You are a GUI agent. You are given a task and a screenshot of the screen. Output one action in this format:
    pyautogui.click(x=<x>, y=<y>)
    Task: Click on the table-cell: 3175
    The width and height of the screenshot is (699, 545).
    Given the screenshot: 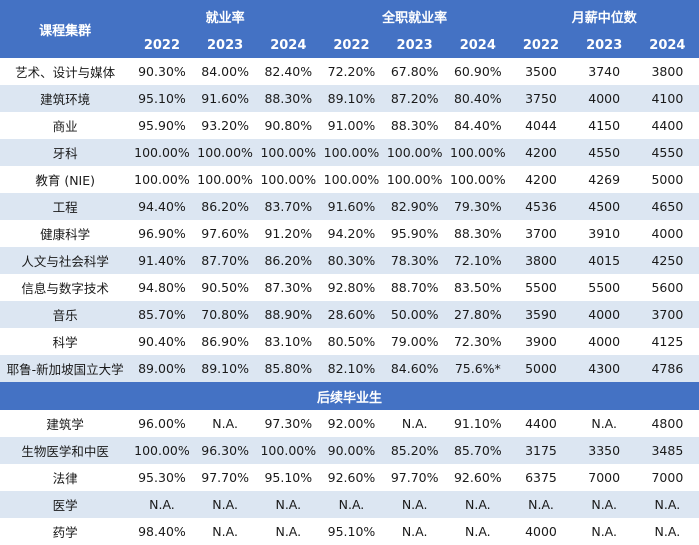 What is the action you would take?
    pyautogui.click(x=541, y=450)
    